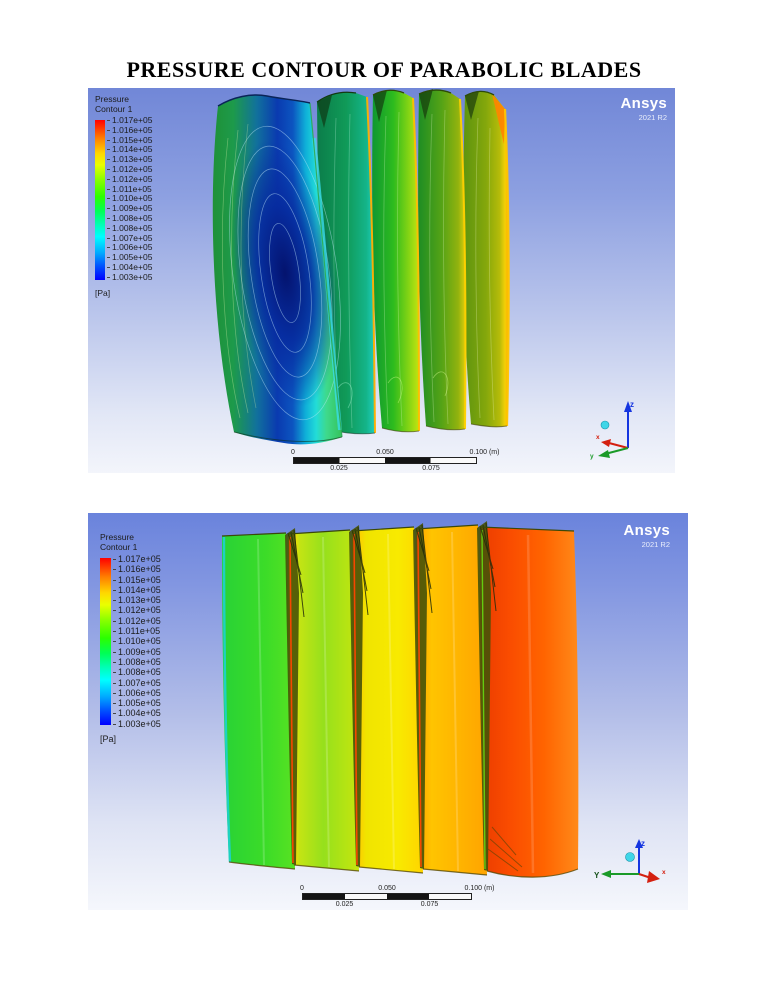 The width and height of the screenshot is (768, 994). What do you see at coordinates (361, 267) in the screenshot?
I see `blade-row-view1` at bounding box center [361, 267].